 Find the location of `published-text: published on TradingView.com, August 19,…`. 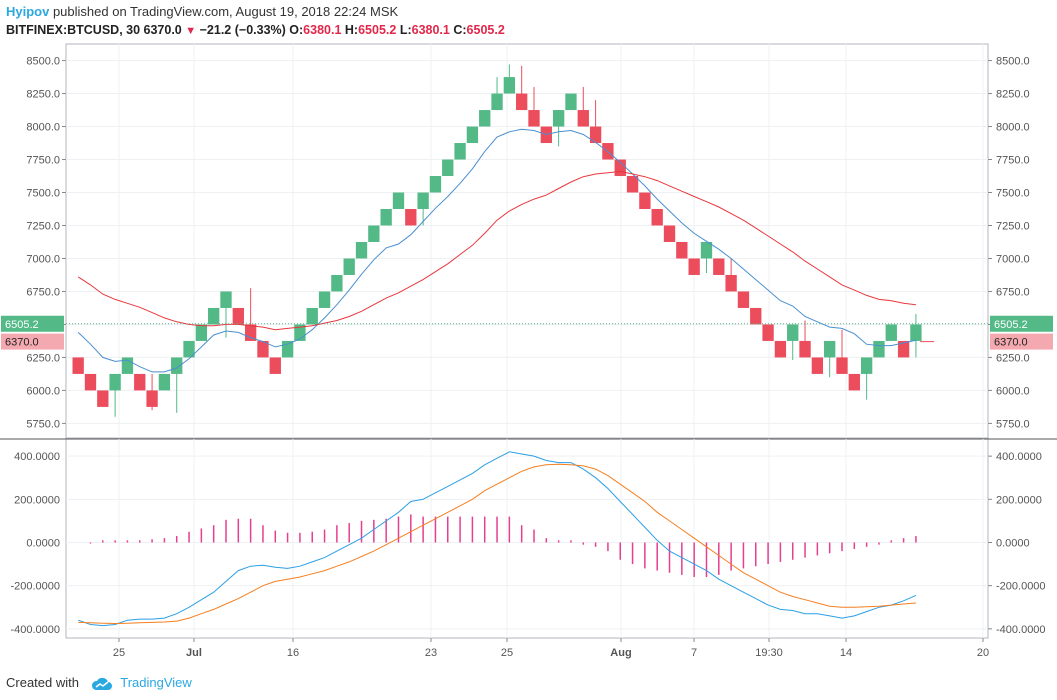

published-text: published on TradingView.com, August 19,… is located at coordinates (224, 11).